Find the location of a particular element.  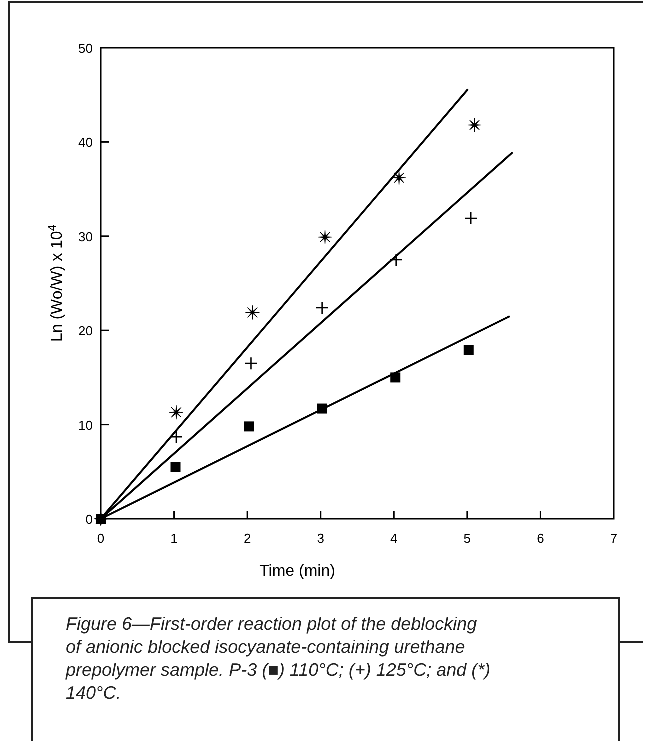

x-tick-label: 5 is located at coordinates (468, 538).